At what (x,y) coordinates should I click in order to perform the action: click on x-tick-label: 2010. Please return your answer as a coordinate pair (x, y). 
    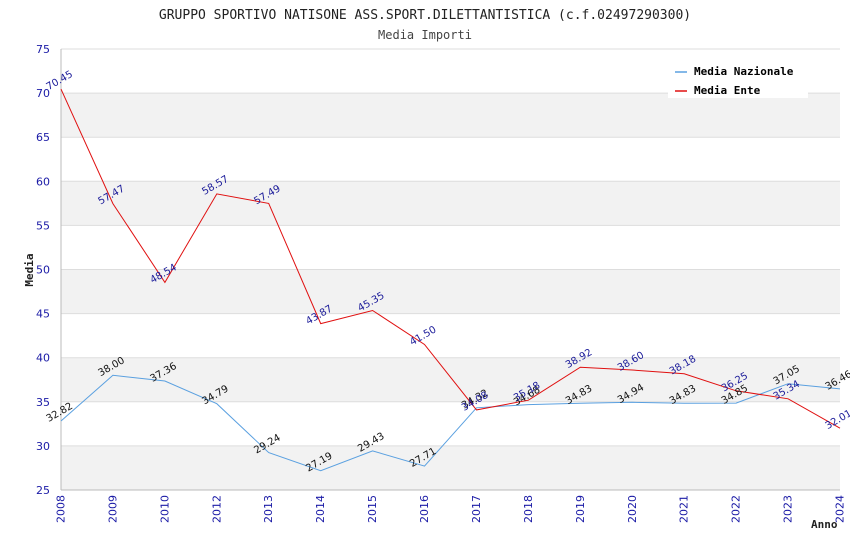
    Looking at the image, I should click on (164, 509).